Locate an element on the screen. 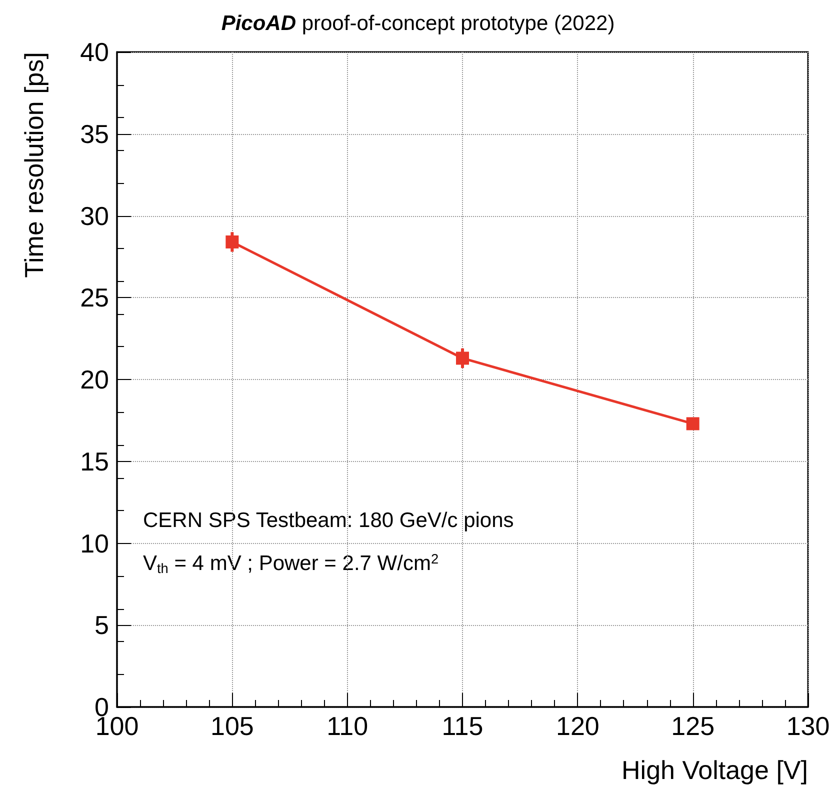 This screenshot has width=836, height=796. annotation: CERN SPS Testbeam: 180 GeV/c pions is located at coordinates (328, 520).